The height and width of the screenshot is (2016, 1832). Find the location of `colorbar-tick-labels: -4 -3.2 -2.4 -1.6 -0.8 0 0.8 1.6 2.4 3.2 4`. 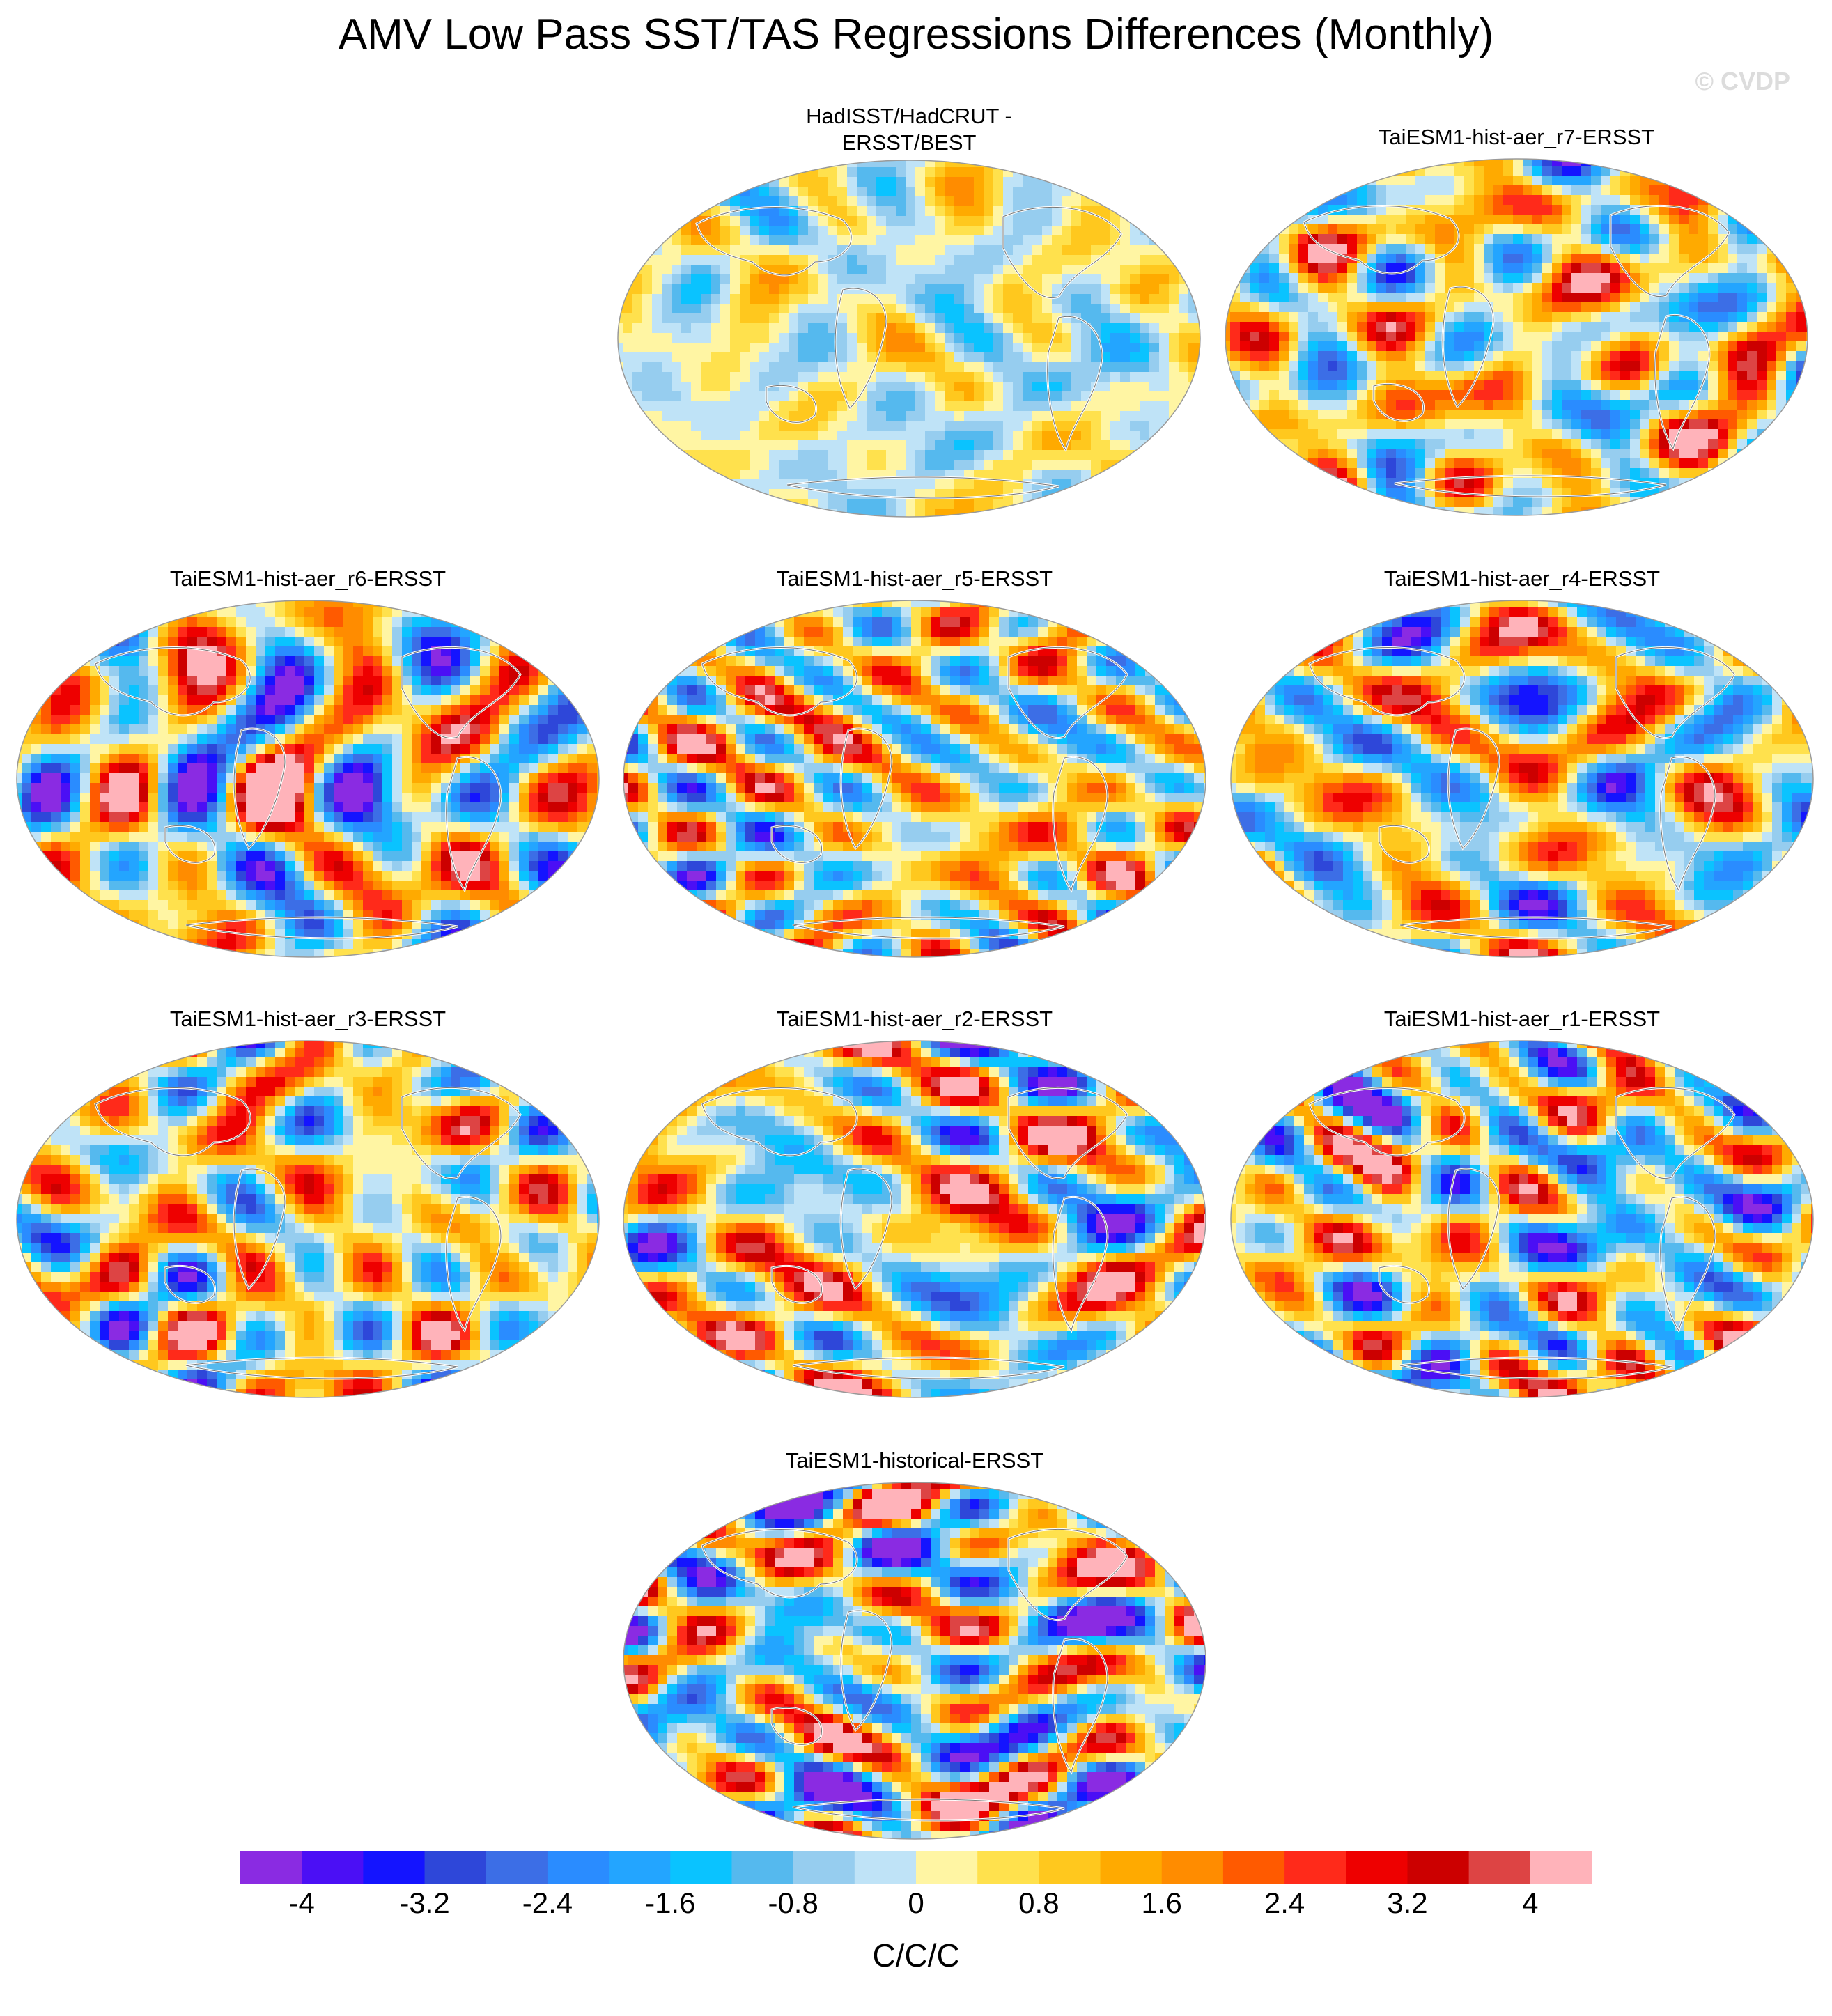

colorbar-tick-labels: -4 -3.2 -2.4 -1.6 -0.8 0 0.8 1.6 2.4 3.2 4 is located at coordinates (916, 1907).